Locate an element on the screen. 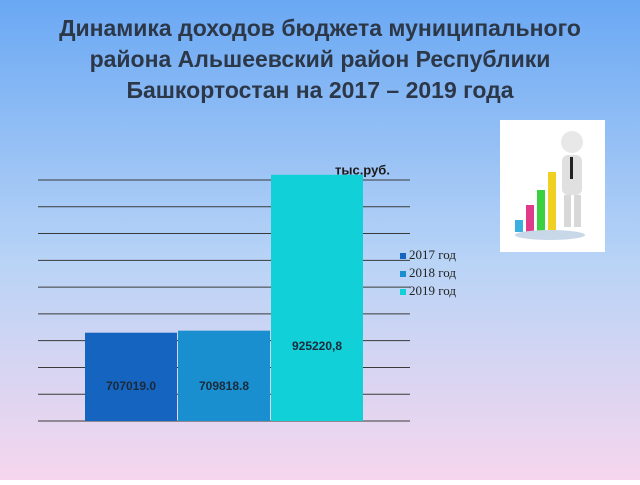 This screenshot has height=485, width=640. title-line: Башкортостан на 2017 – 2019 года is located at coordinates (319, 90).